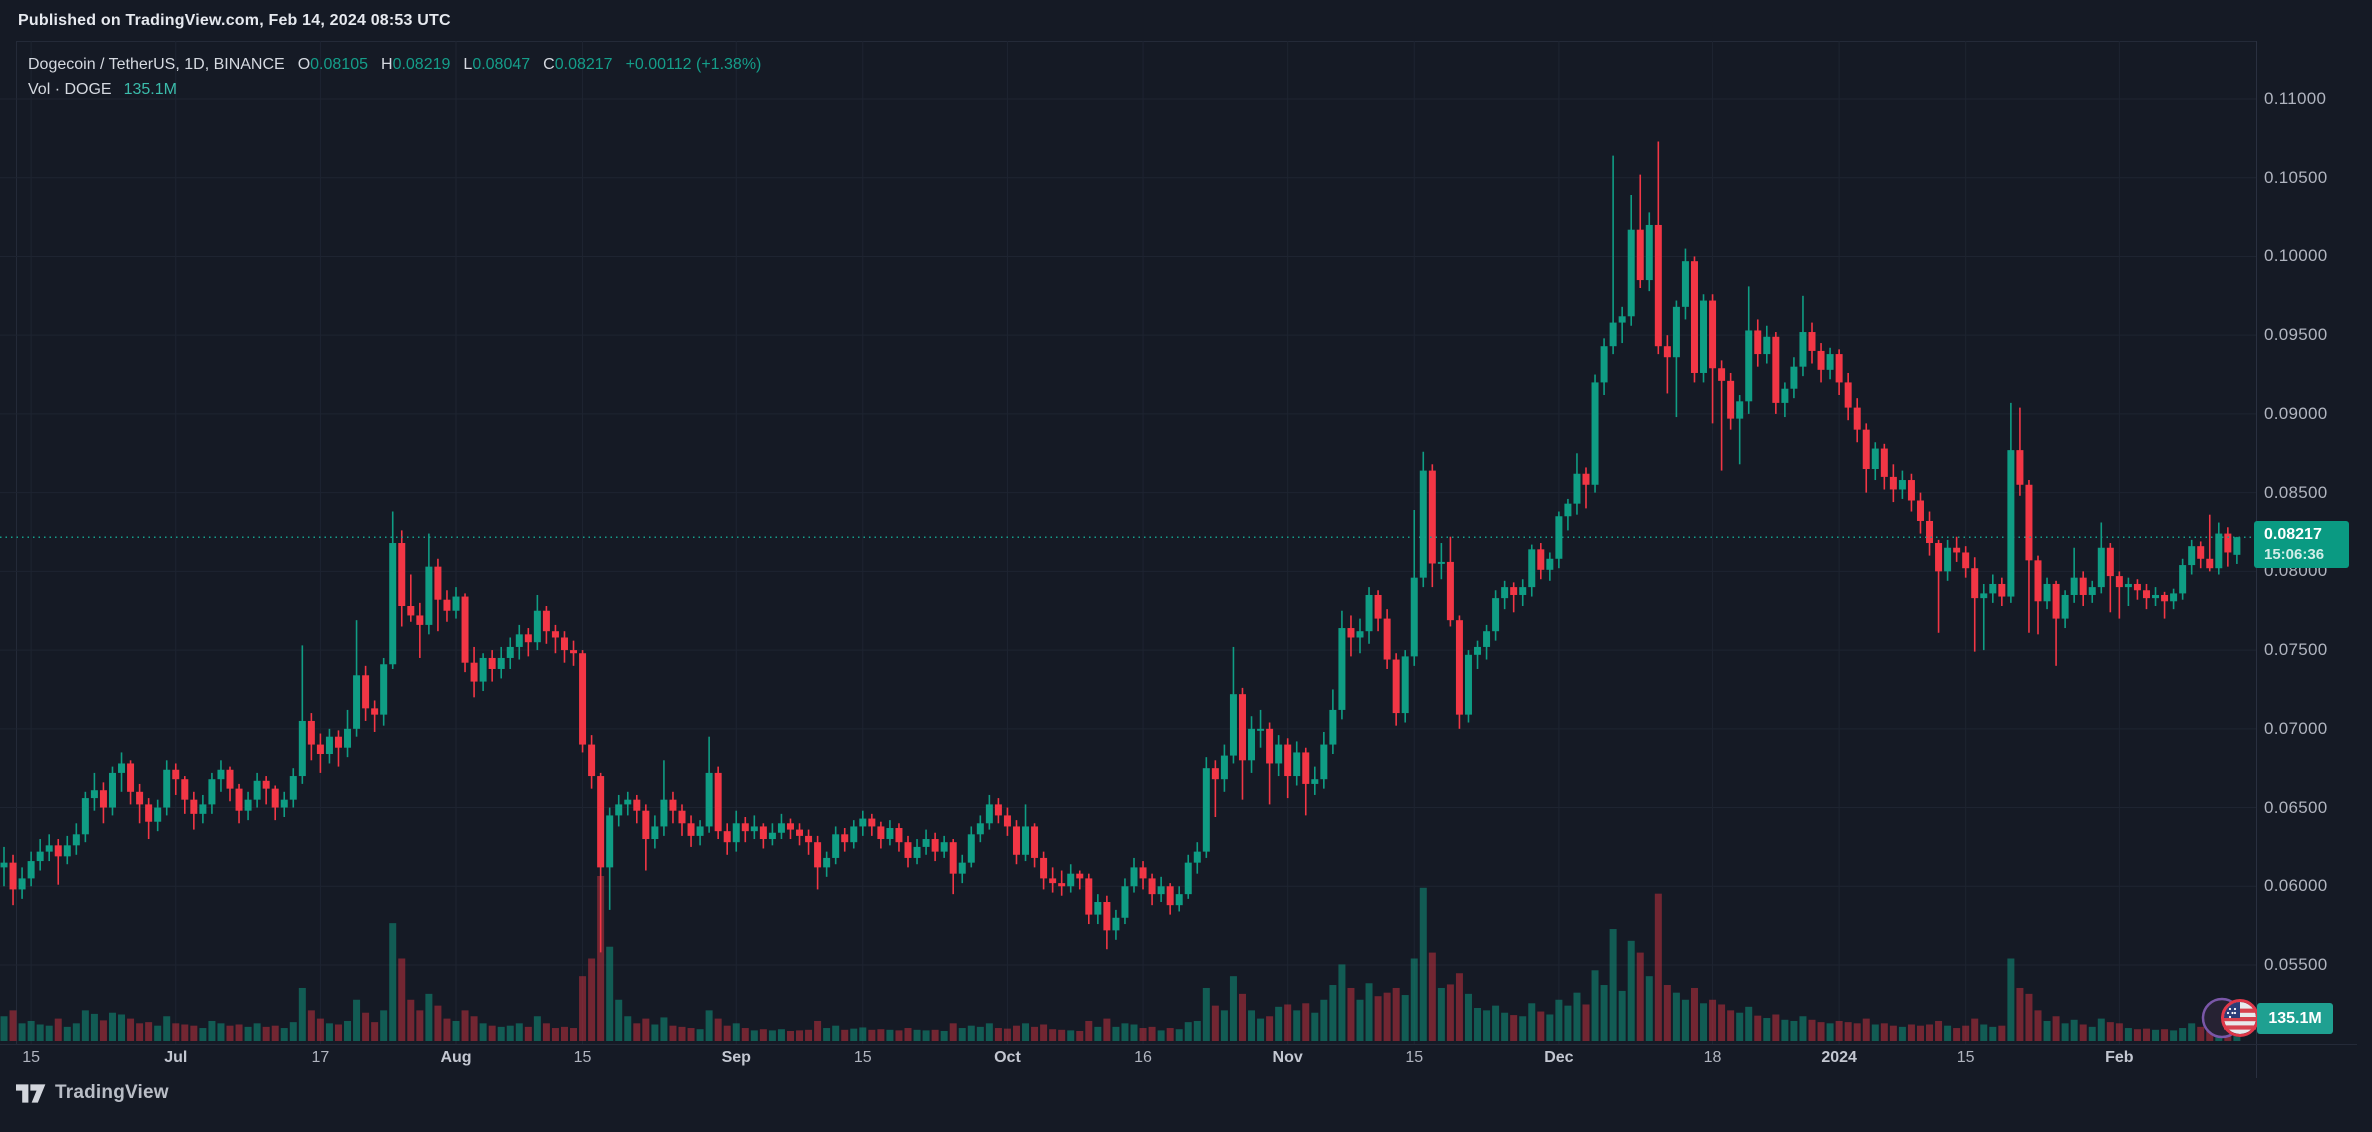  What do you see at coordinates (416, 64) in the screenshot?
I see `ohlc-high: H 0.08219` at bounding box center [416, 64].